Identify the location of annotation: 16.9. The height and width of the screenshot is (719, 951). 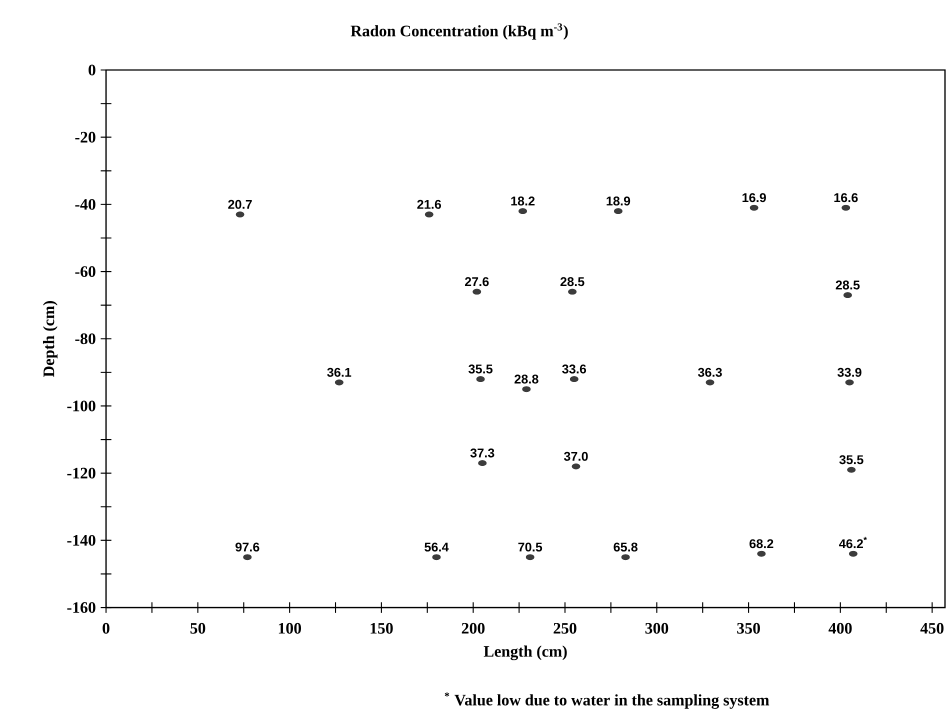
(754, 197).